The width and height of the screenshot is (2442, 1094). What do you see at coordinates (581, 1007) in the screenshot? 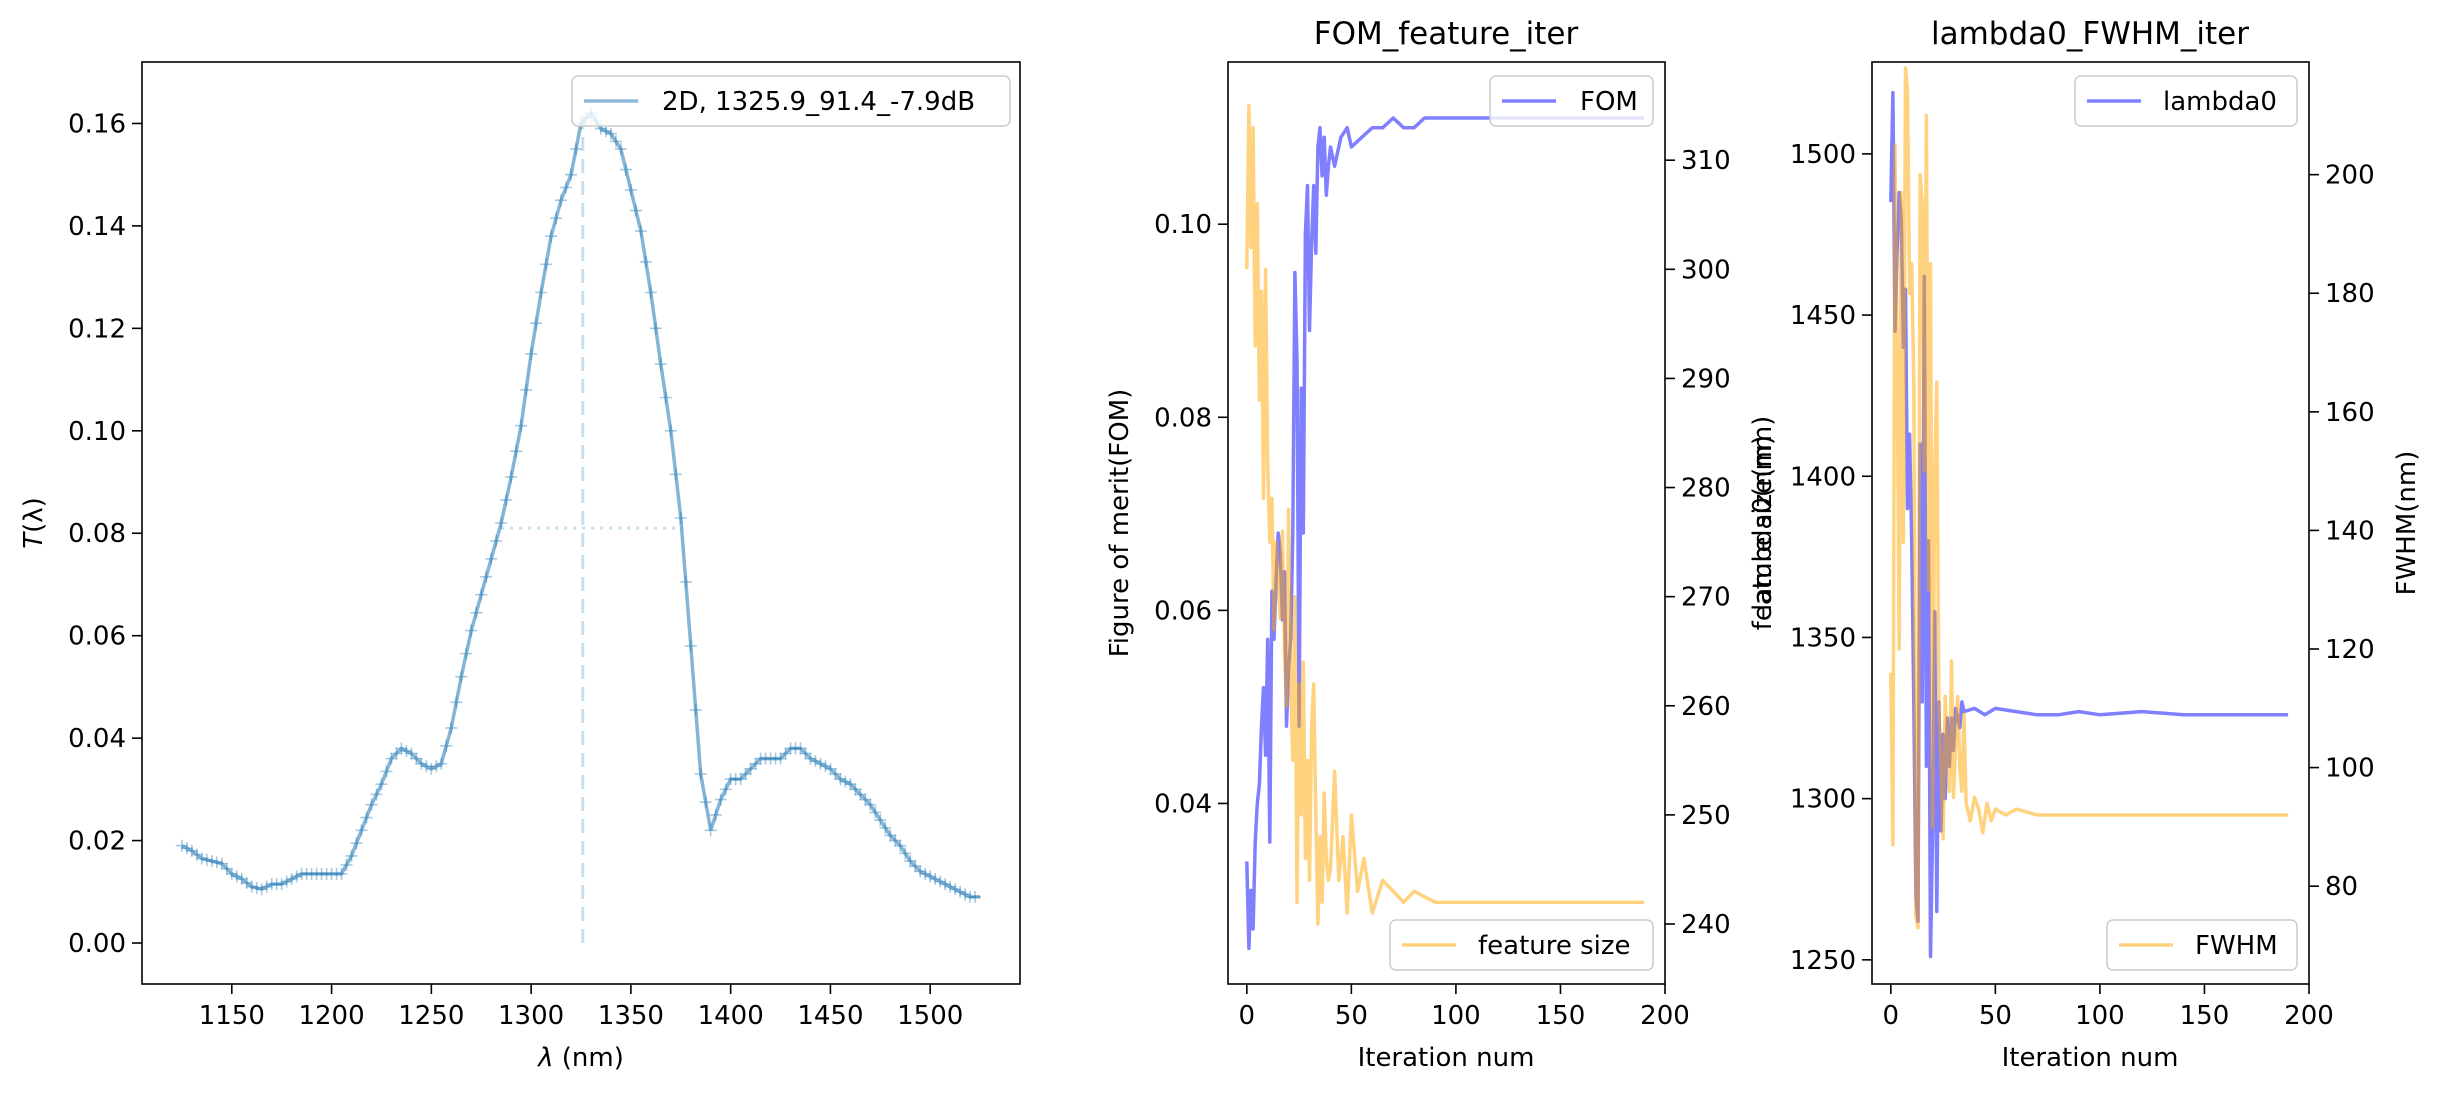
I see `spectrum-x-ticks: 1150 1200 1250 1300 1350 1400 1450 1500` at bounding box center [581, 1007].